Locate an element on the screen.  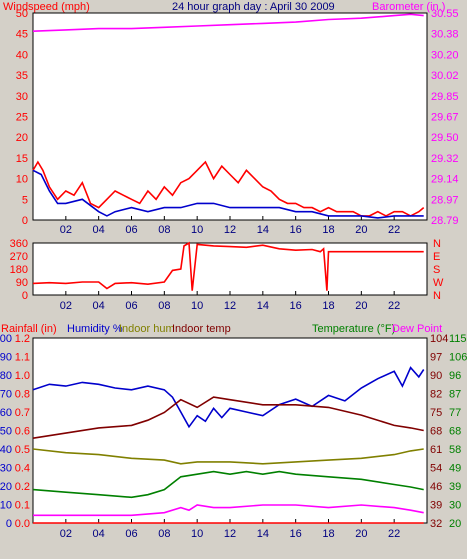
compass-tick-label: E is located at coordinates (436, 257).